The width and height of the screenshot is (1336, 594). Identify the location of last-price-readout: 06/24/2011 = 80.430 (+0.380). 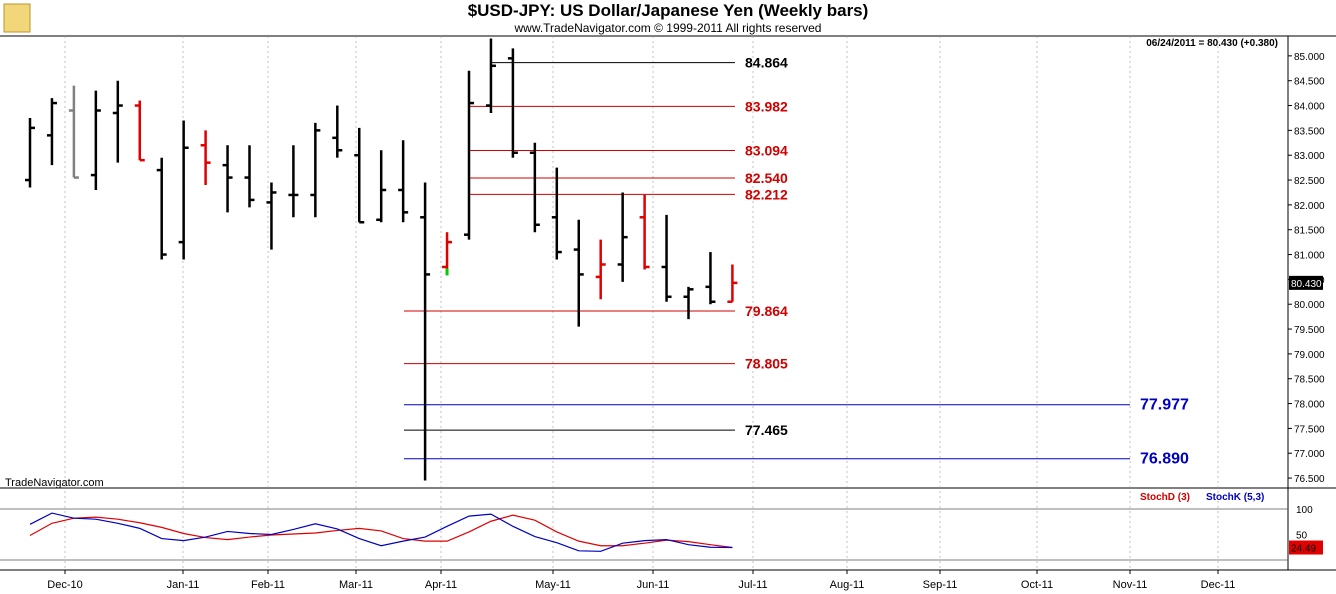
(1212, 43).